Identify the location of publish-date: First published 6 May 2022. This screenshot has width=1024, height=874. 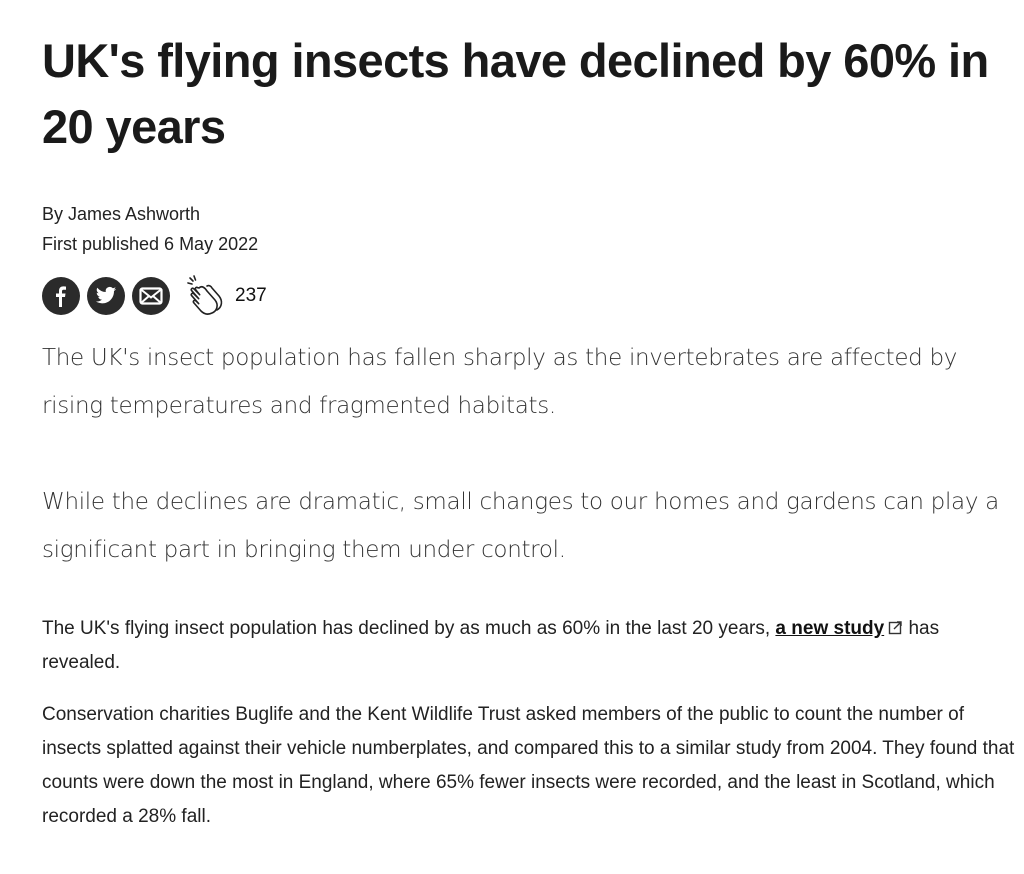
(150, 244).